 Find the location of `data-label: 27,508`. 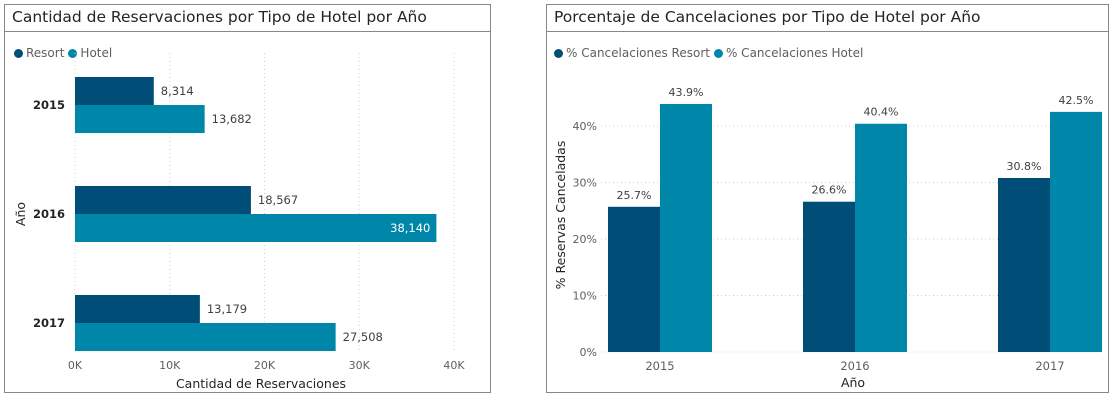

data-label: 27,508 is located at coordinates (363, 337).